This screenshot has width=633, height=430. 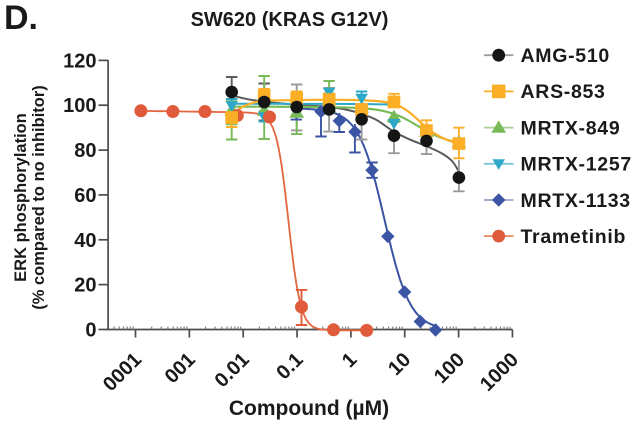 What do you see at coordinates (309, 408) in the screenshot?
I see `svg-text: Compound (µM)` at bounding box center [309, 408].